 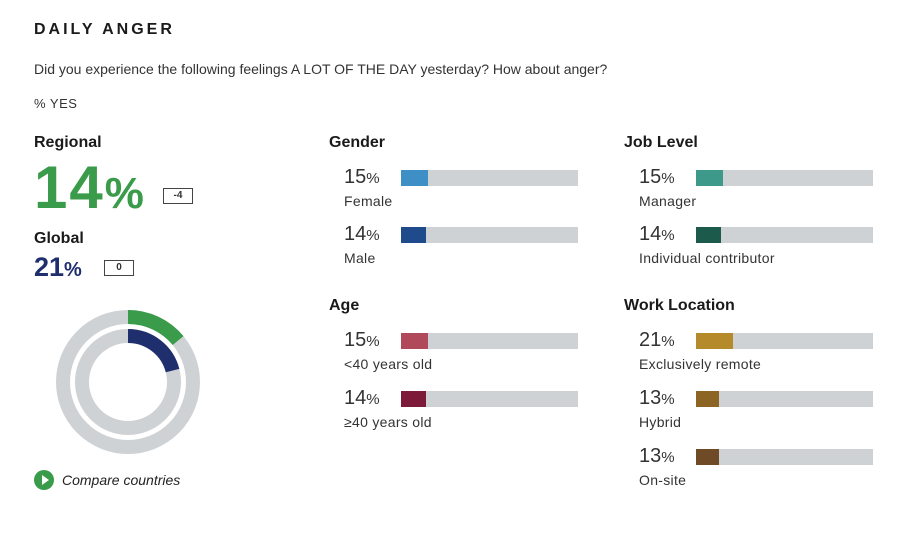 I want to click on work-location-label-1: Hybrid, so click(x=660, y=422).